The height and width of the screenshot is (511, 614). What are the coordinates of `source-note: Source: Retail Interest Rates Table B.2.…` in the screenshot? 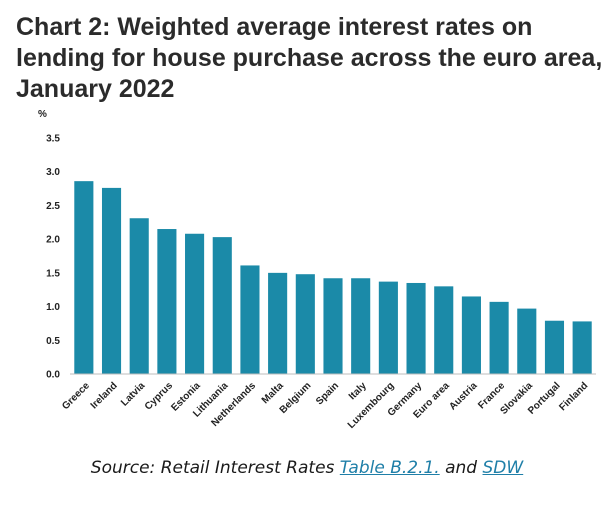 It's located at (307, 468).